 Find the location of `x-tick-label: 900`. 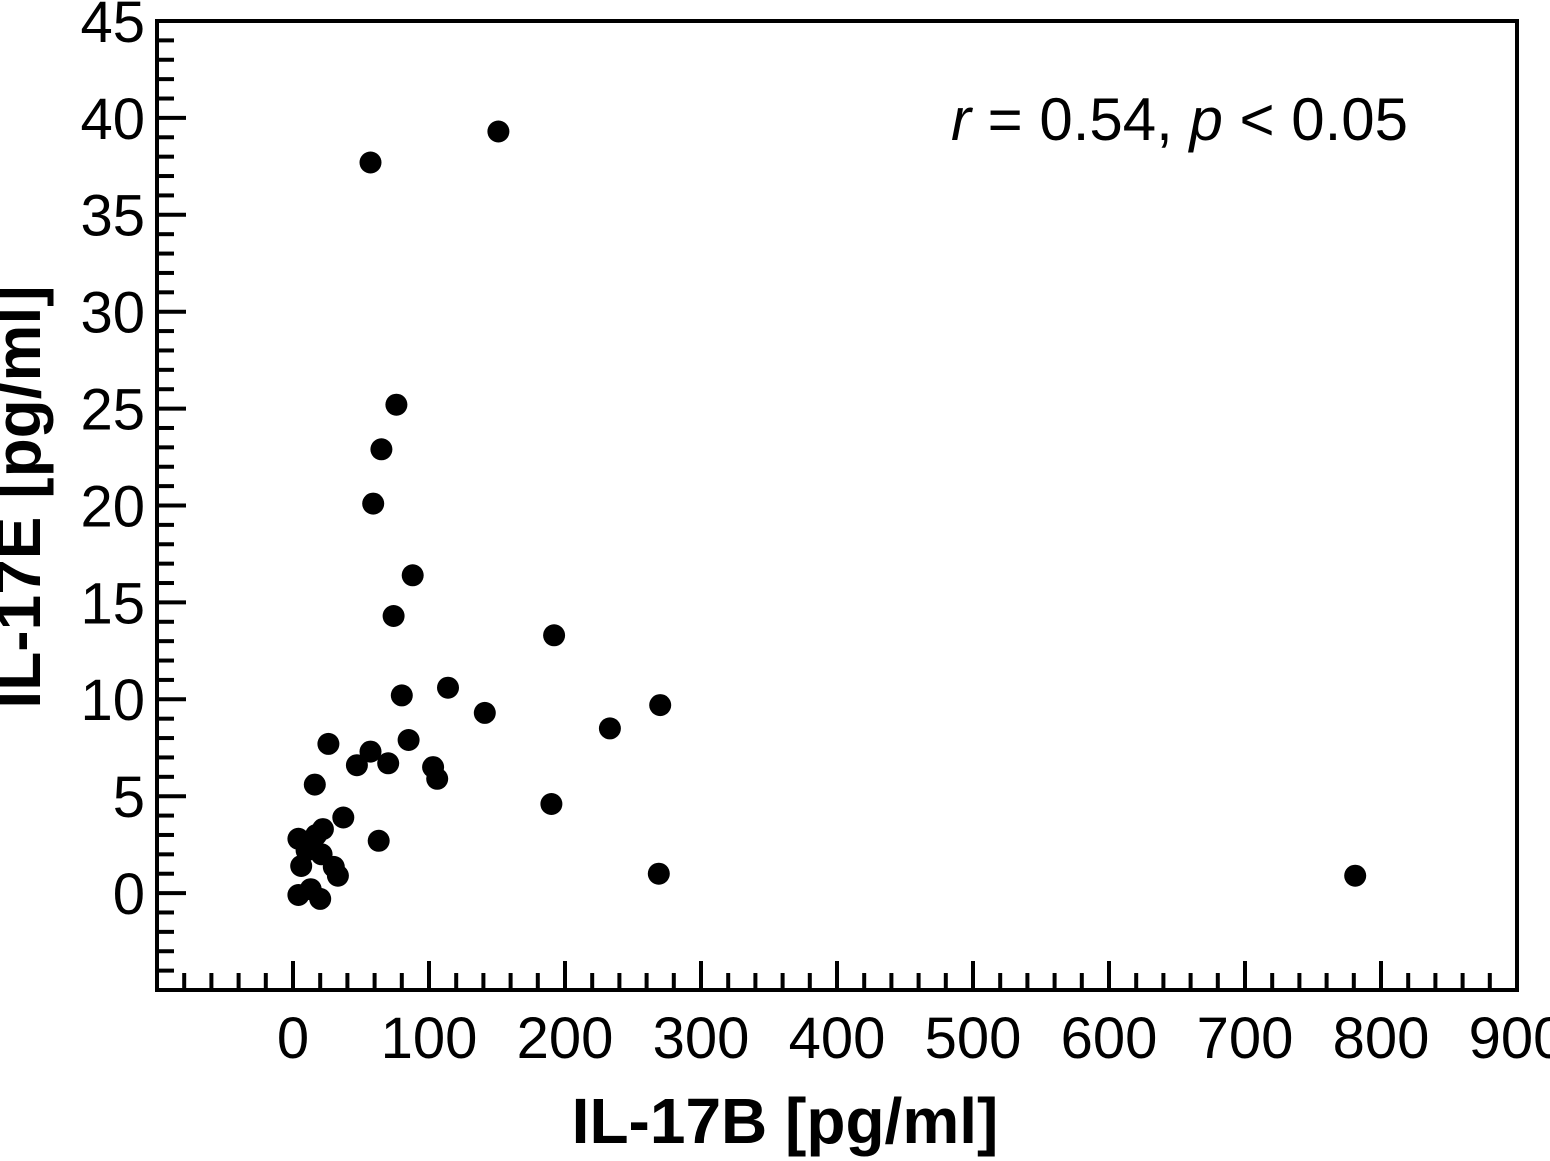

x-tick-label: 900 is located at coordinates (1509, 1038).